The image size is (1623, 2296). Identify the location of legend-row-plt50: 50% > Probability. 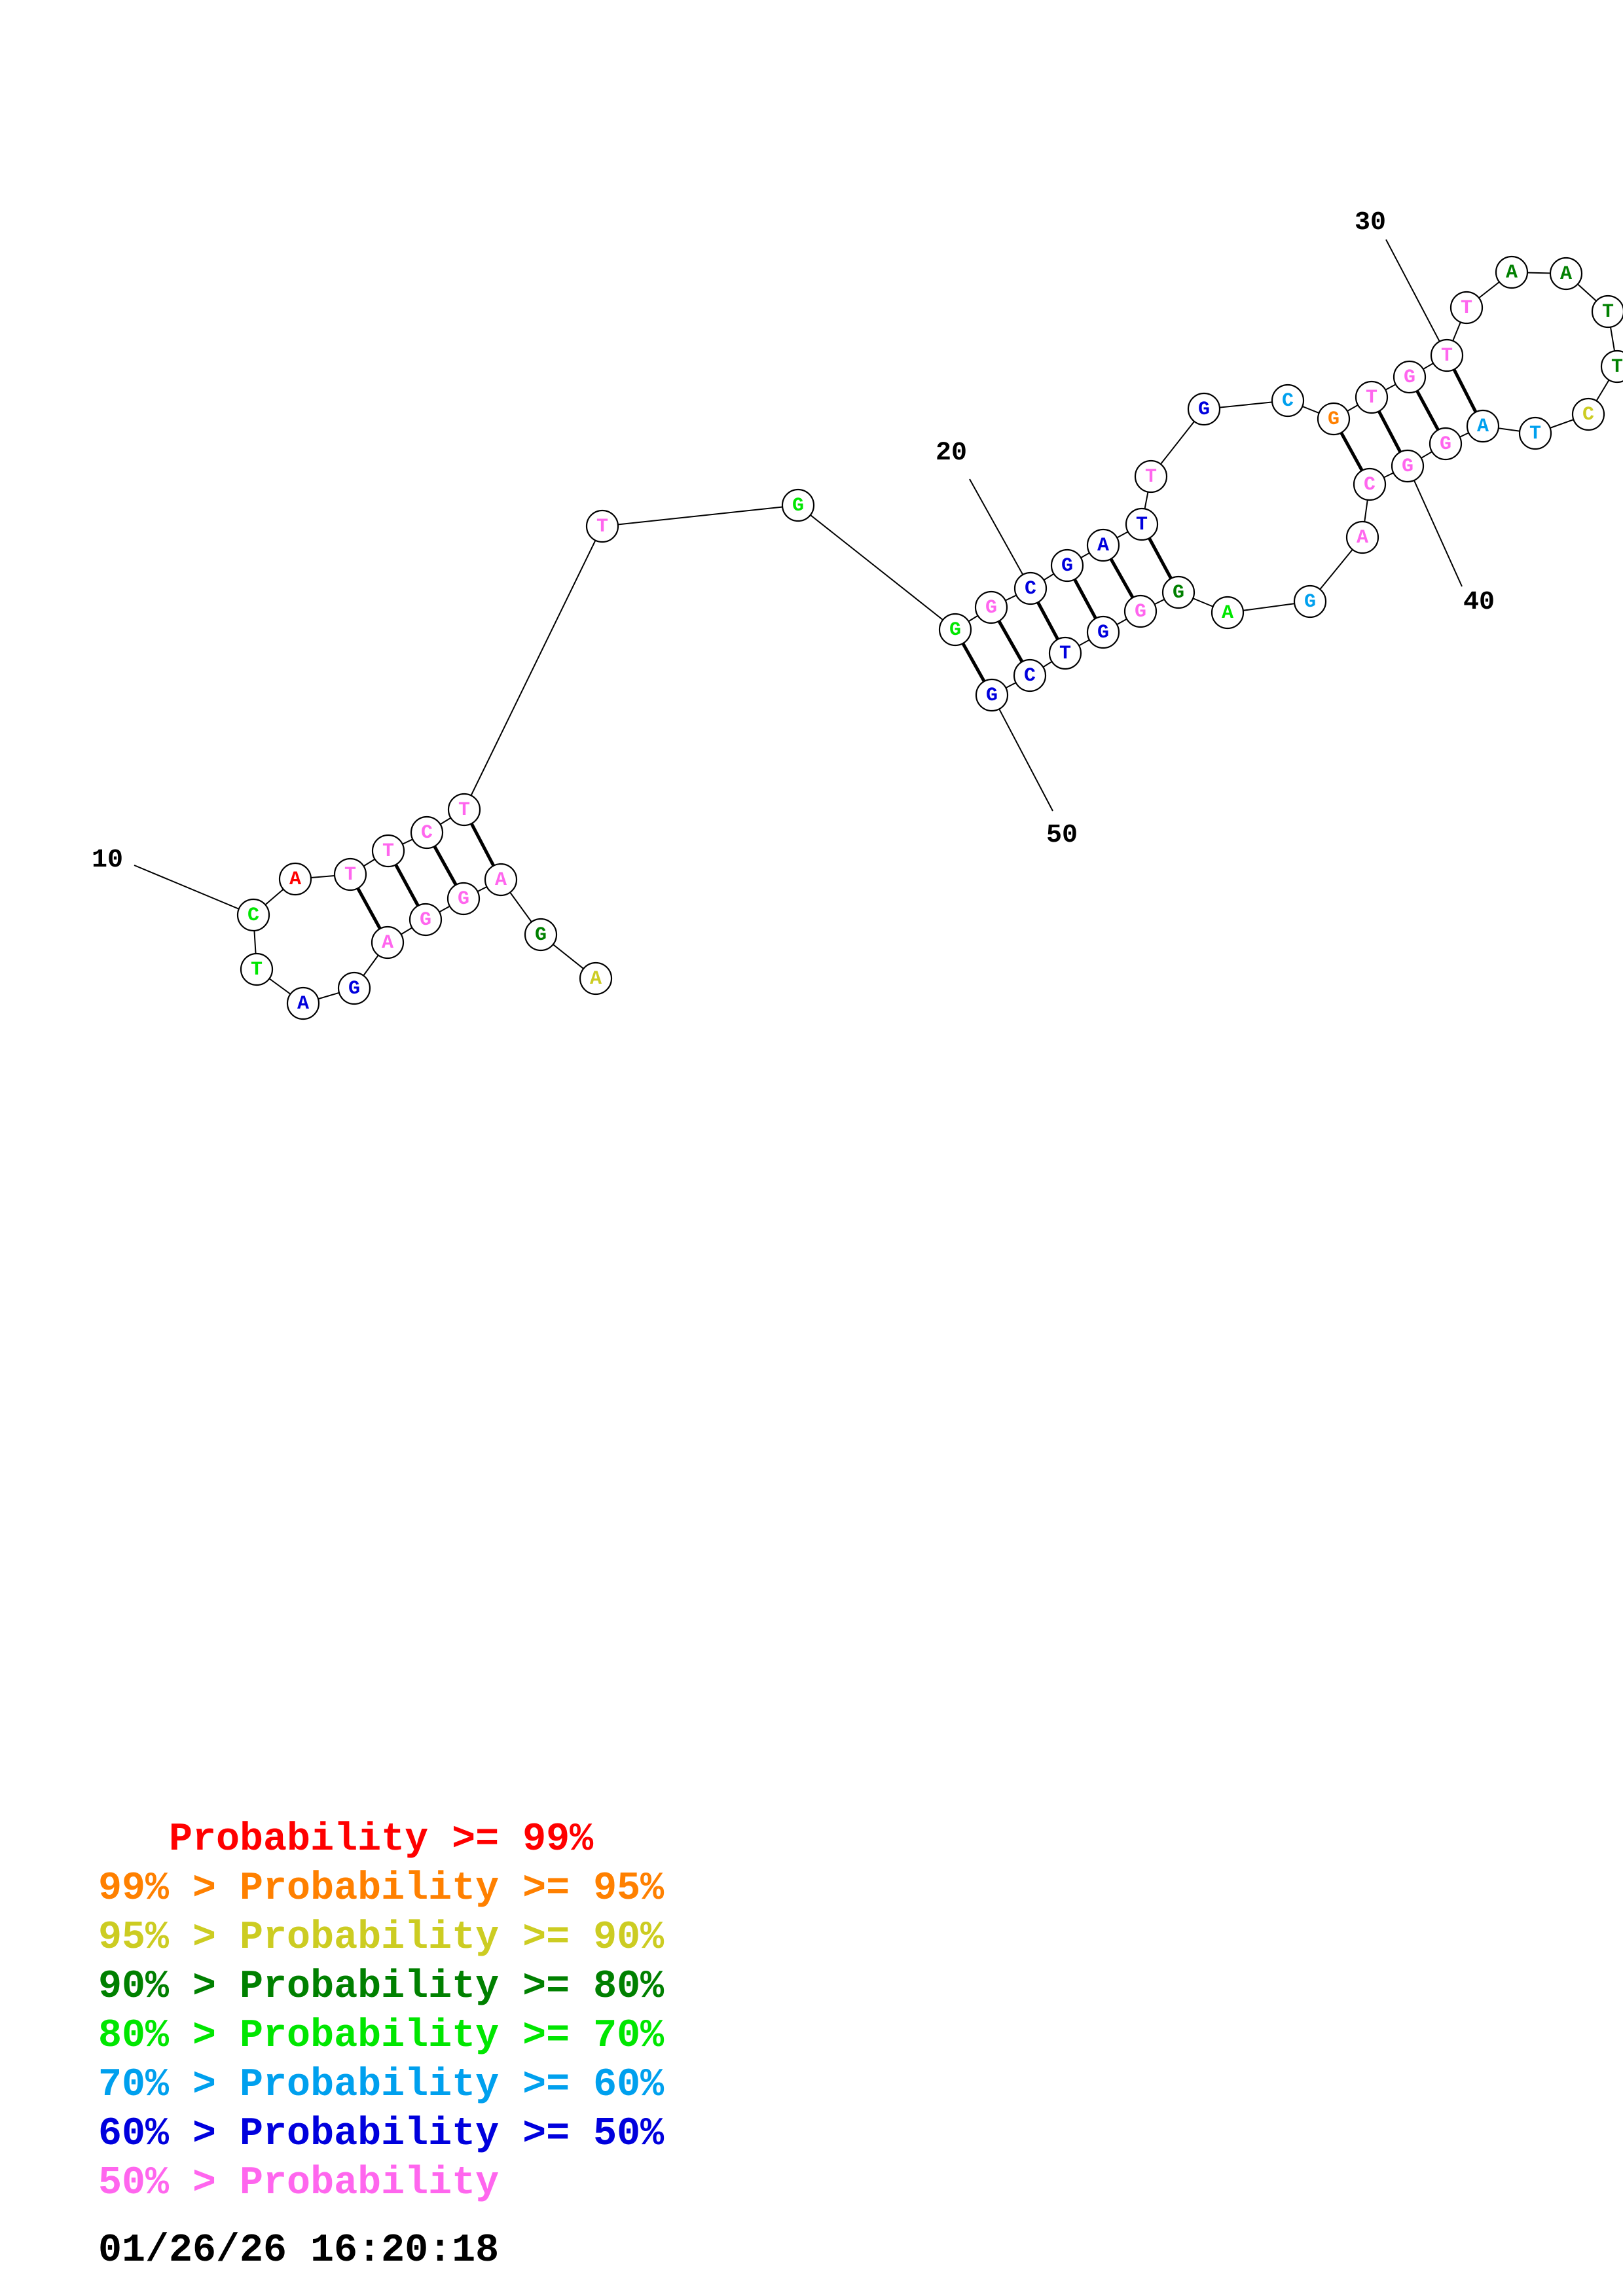
(299, 2183).